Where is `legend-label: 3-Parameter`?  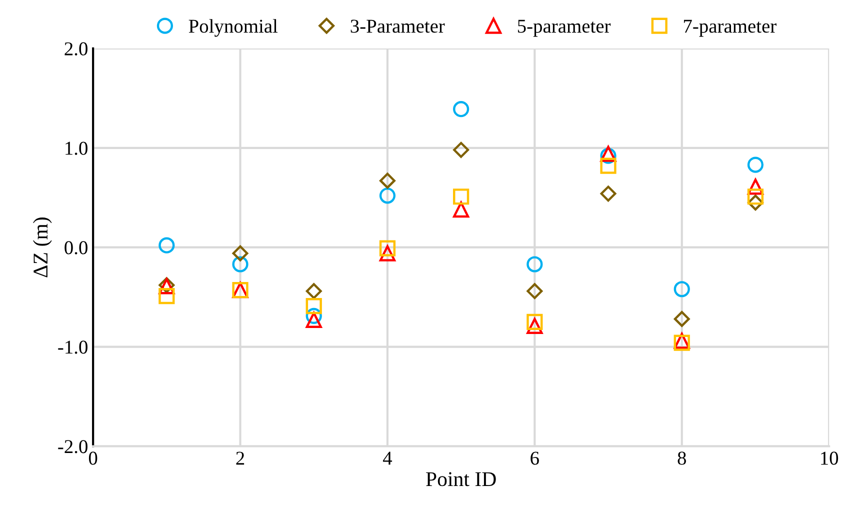 legend-label: 3-Parameter is located at coordinates (397, 26).